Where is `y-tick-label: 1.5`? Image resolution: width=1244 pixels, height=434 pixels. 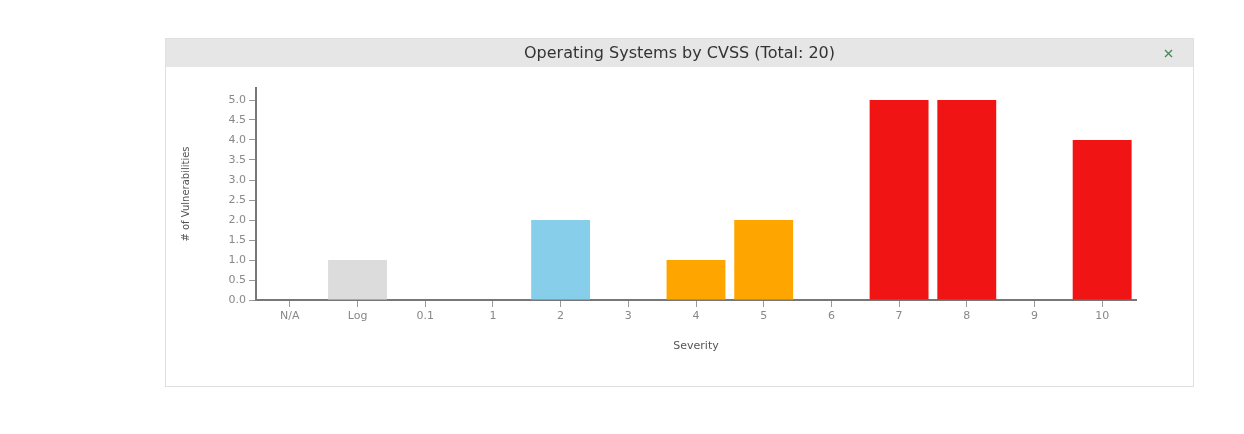 y-tick-label: 1.5 is located at coordinates (237, 239).